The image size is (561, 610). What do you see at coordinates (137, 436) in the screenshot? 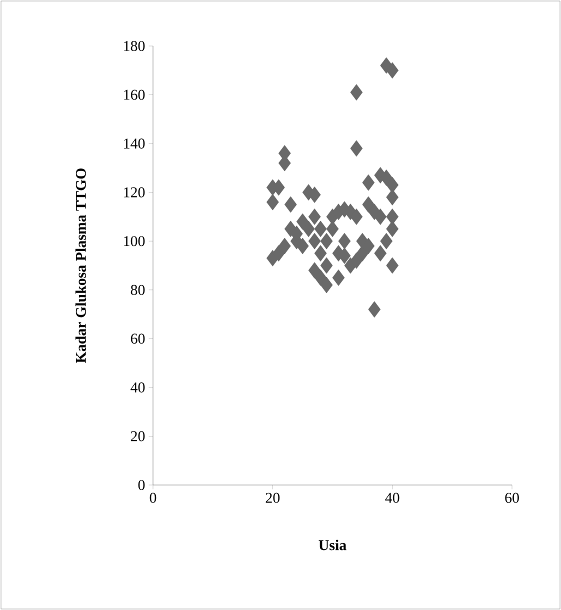
I see `y-tick-label: 20` at bounding box center [137, 436].